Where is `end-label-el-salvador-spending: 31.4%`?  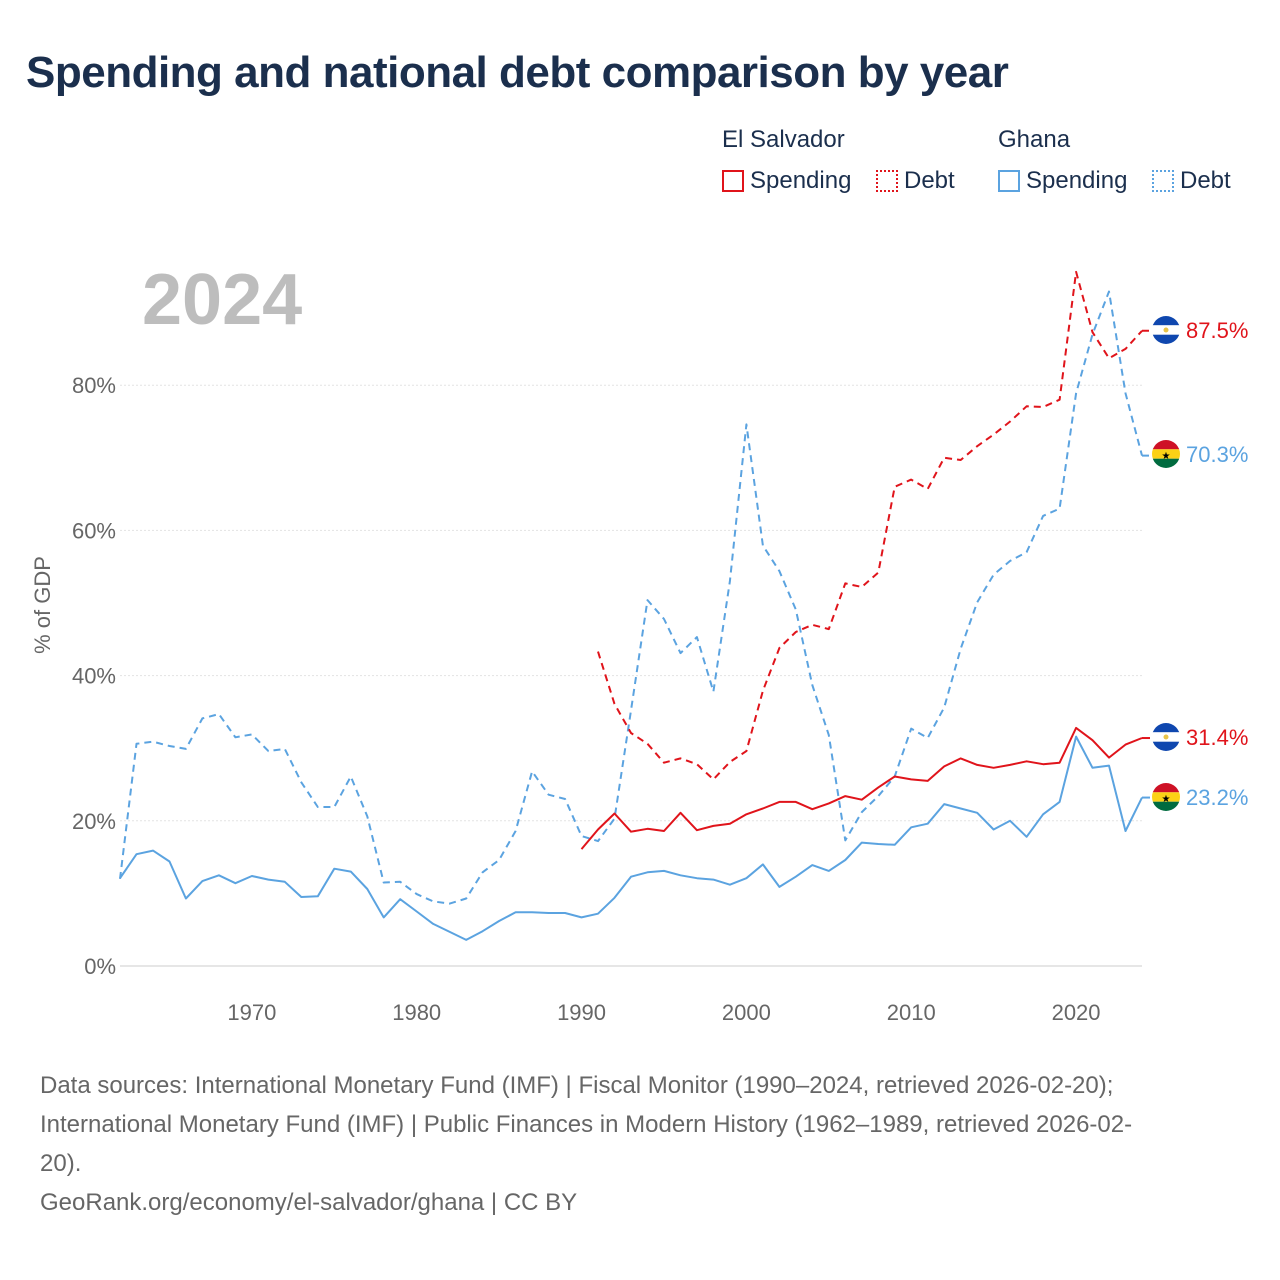
end-label-el-salvador-spending: 31.4% is located at coordinates (1217, 737).